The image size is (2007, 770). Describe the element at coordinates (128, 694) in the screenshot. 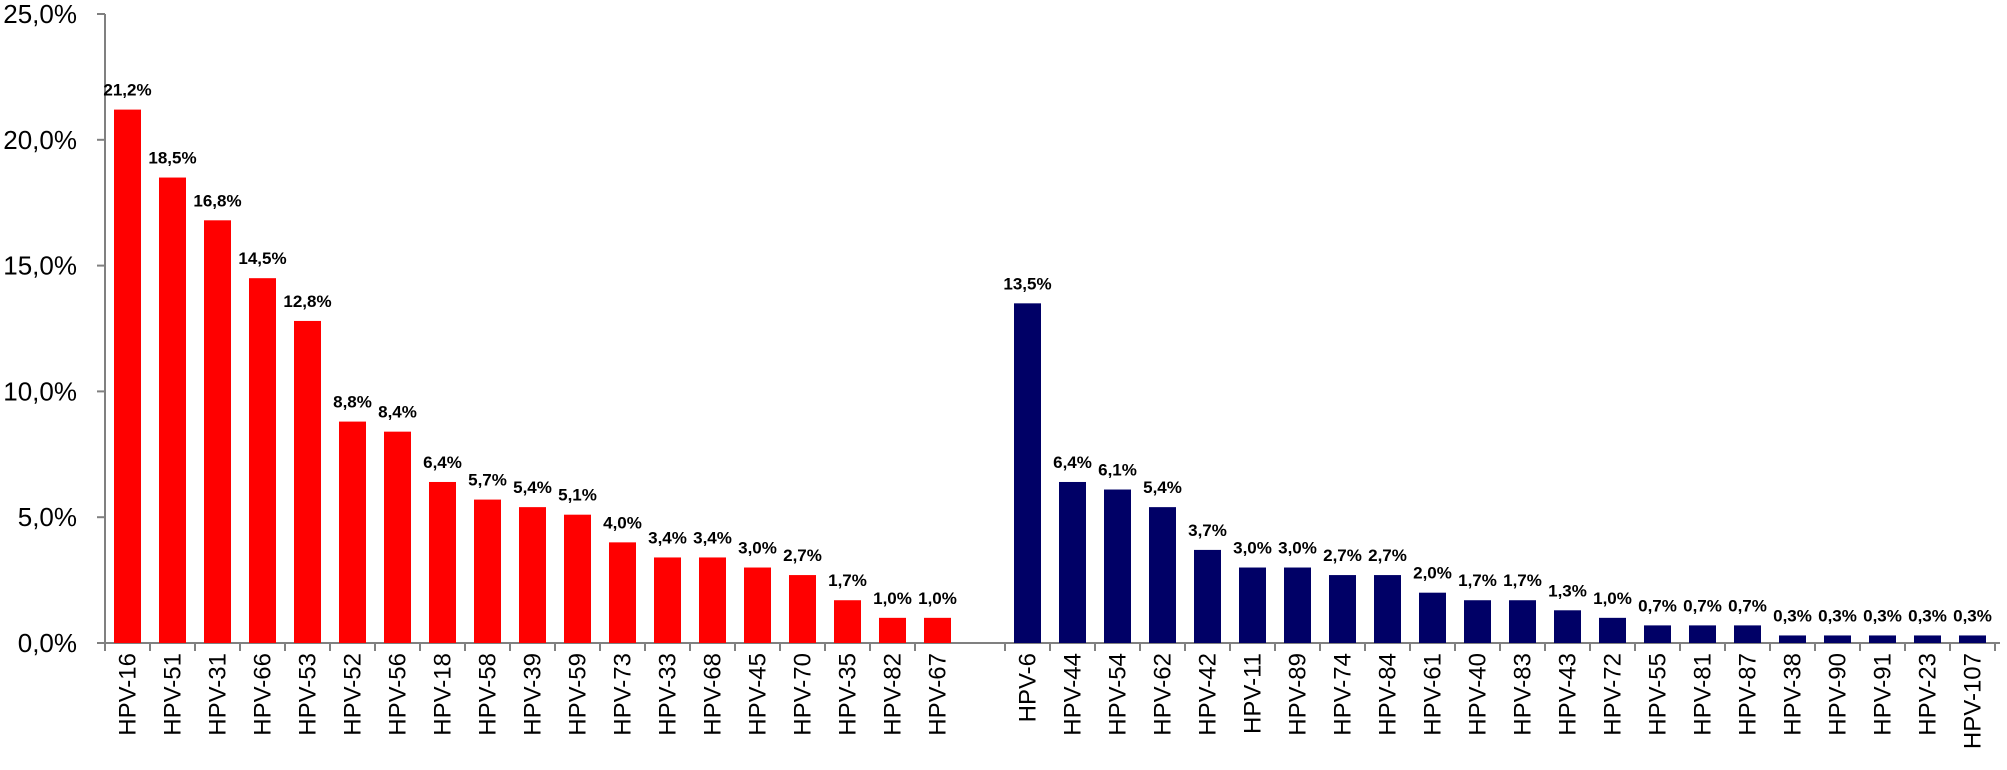

I see `category-label: HPV-16` at that location.